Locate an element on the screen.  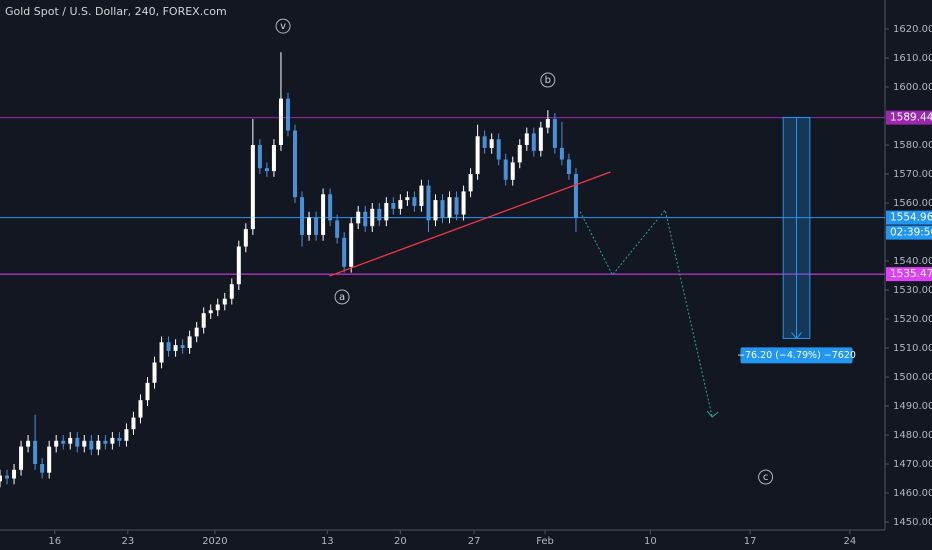
x-tick-label: 16 is located at coordinates (54, 541).